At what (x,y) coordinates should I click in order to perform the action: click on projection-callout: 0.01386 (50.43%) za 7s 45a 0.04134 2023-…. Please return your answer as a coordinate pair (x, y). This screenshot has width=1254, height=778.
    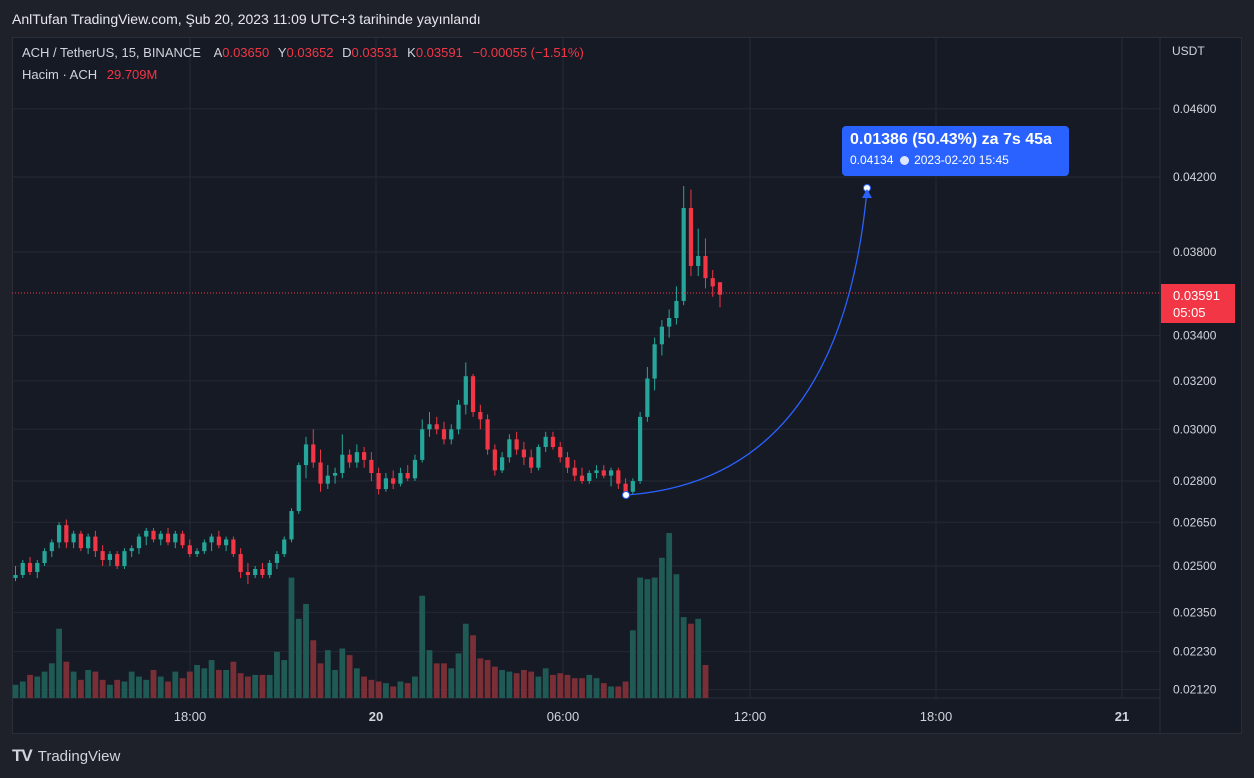
    Looking at the image, I should click on (955, 151).